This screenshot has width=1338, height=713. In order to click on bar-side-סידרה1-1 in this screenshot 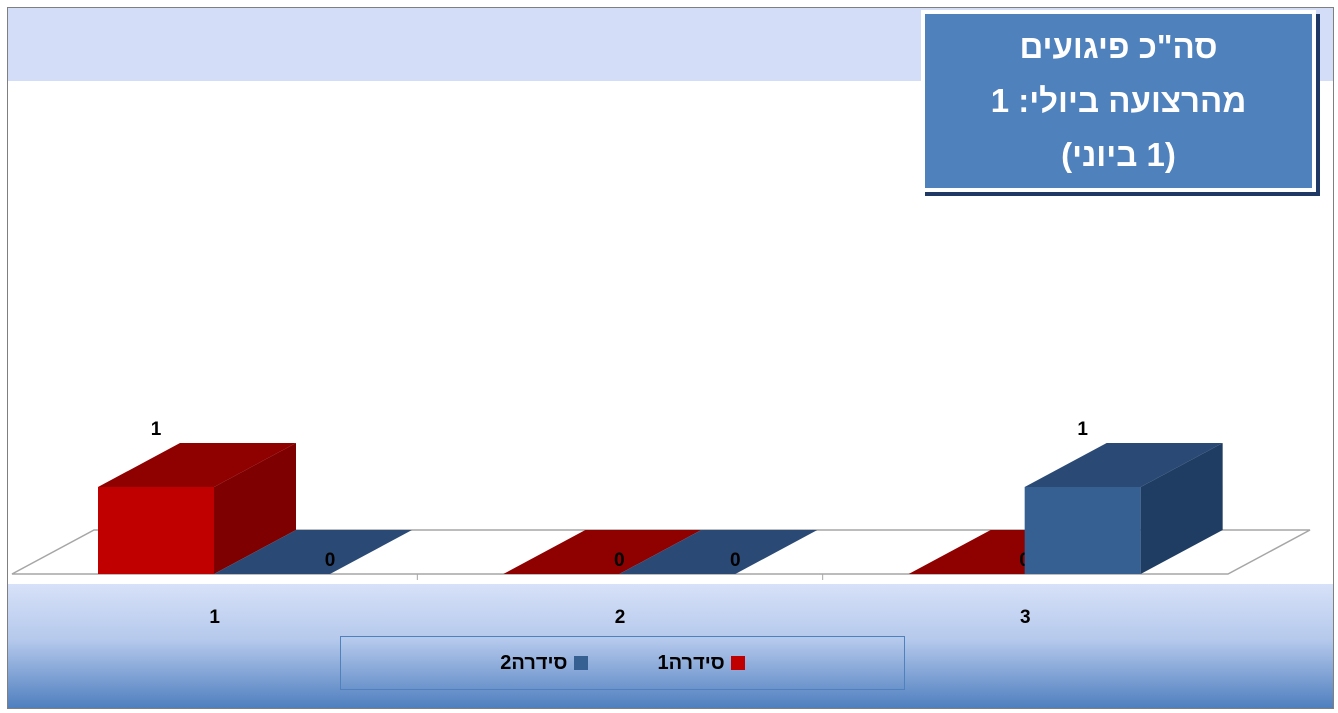, I will do `click(255, 508)`.